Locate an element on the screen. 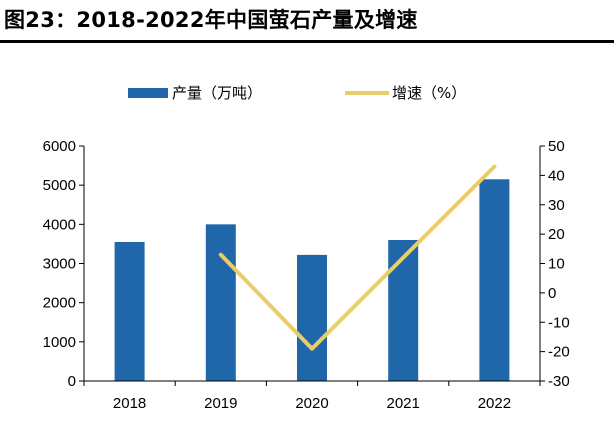  y-left-tick-label: 2000 is located at coordinates (59, 303).